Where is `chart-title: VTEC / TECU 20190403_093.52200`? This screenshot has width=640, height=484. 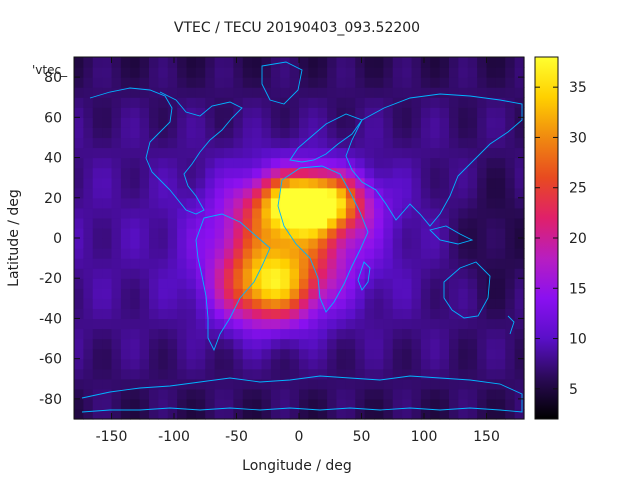
chart-title: VTEC / TECU 20190403_093.52200 is located at coordinates (297, 28).